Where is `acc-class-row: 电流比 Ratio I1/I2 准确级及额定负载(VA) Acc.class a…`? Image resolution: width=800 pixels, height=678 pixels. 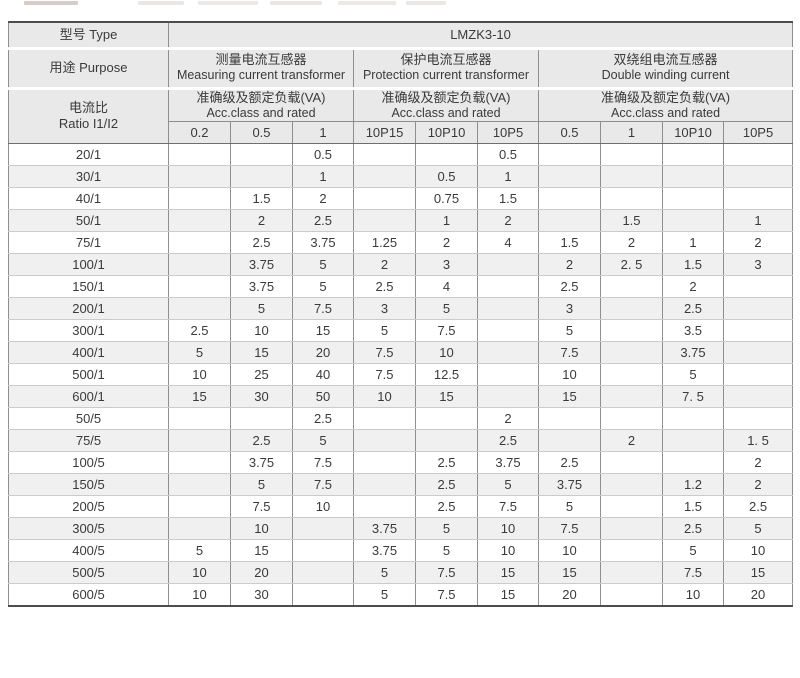 acc-class-row: 电流比 Ratio I1/I2 准确级及额定负载(VA) Acc.class a… is located at coordinates (401, 116).